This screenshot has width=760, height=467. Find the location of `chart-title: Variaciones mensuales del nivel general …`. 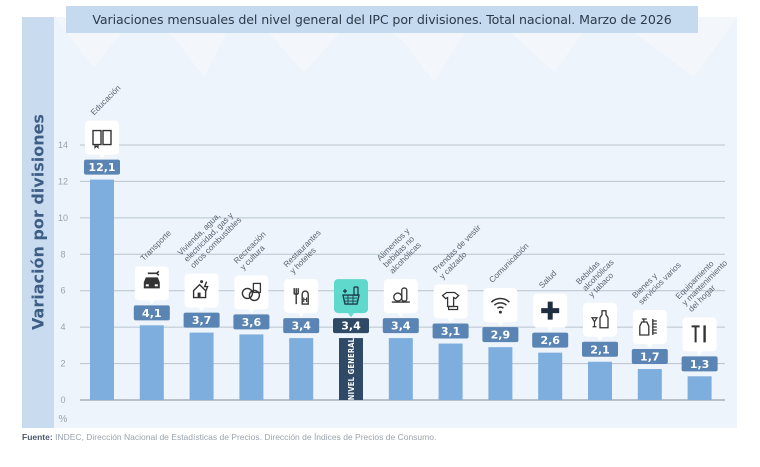

chart-title: Variaciones mensuales del nivel general … is located at coordinates (382, 19).